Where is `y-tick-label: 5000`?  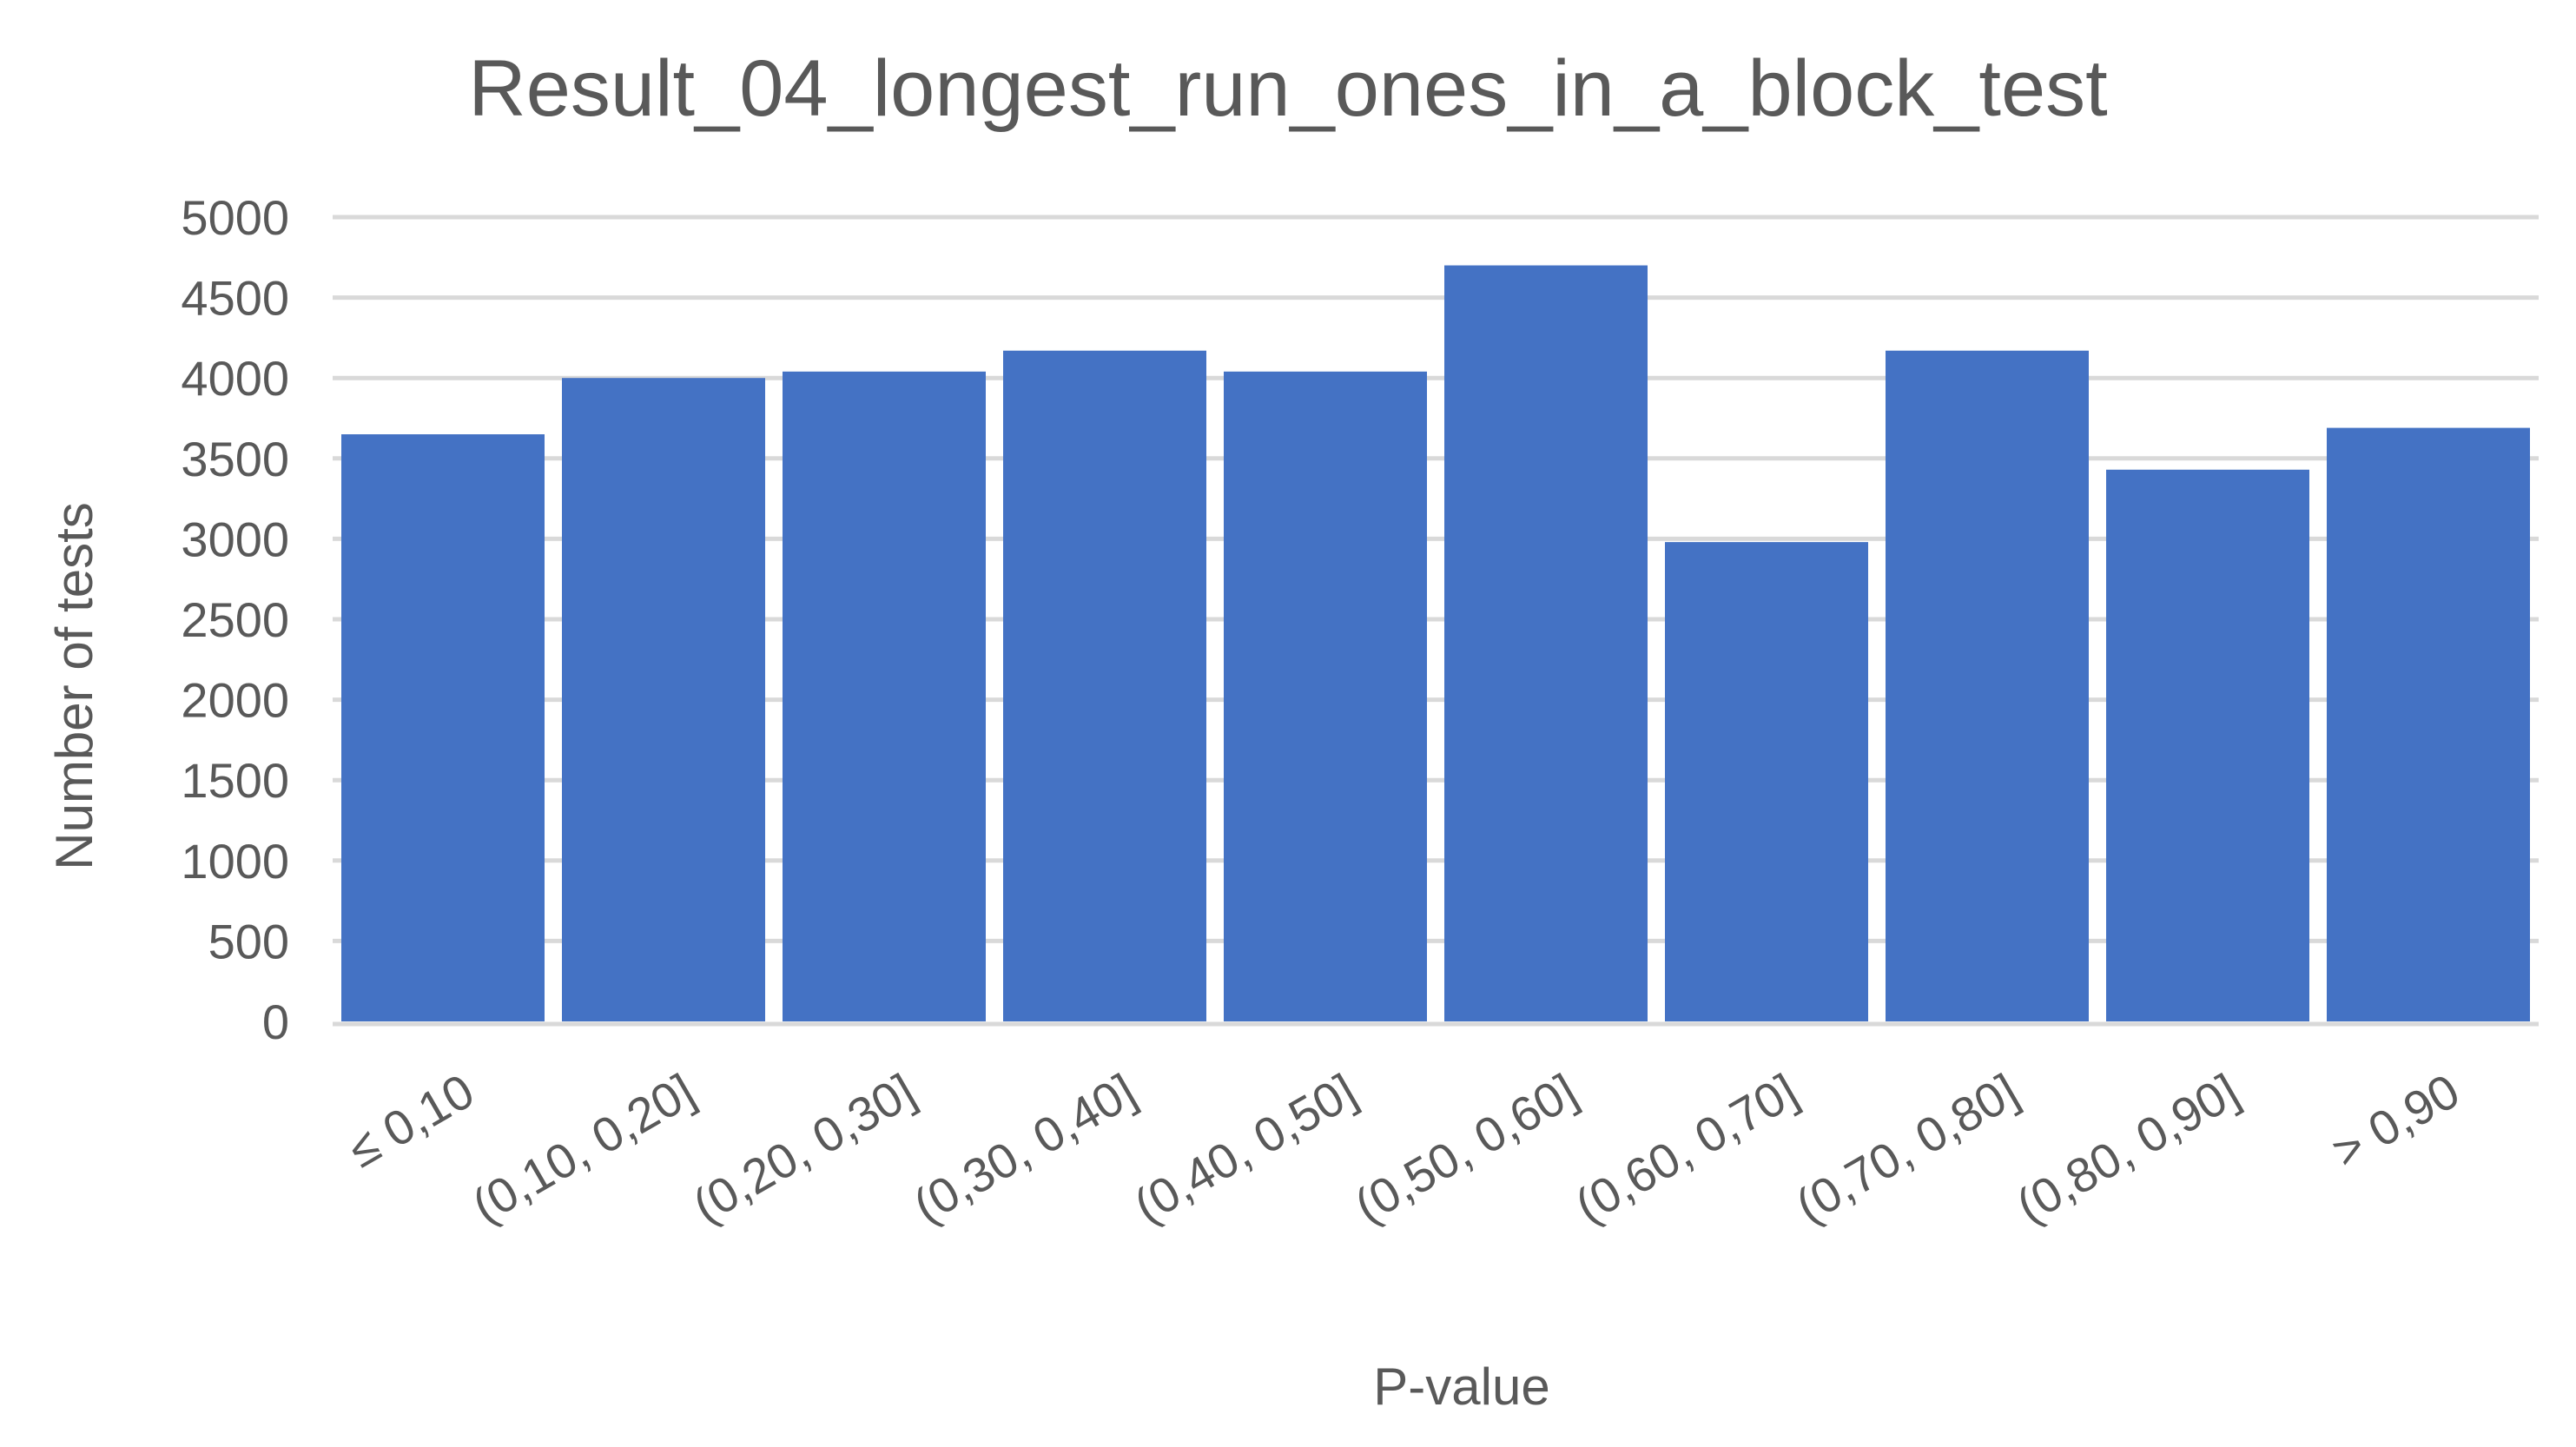 y-tick-label: 5000 is located at coordinates (235, 217).